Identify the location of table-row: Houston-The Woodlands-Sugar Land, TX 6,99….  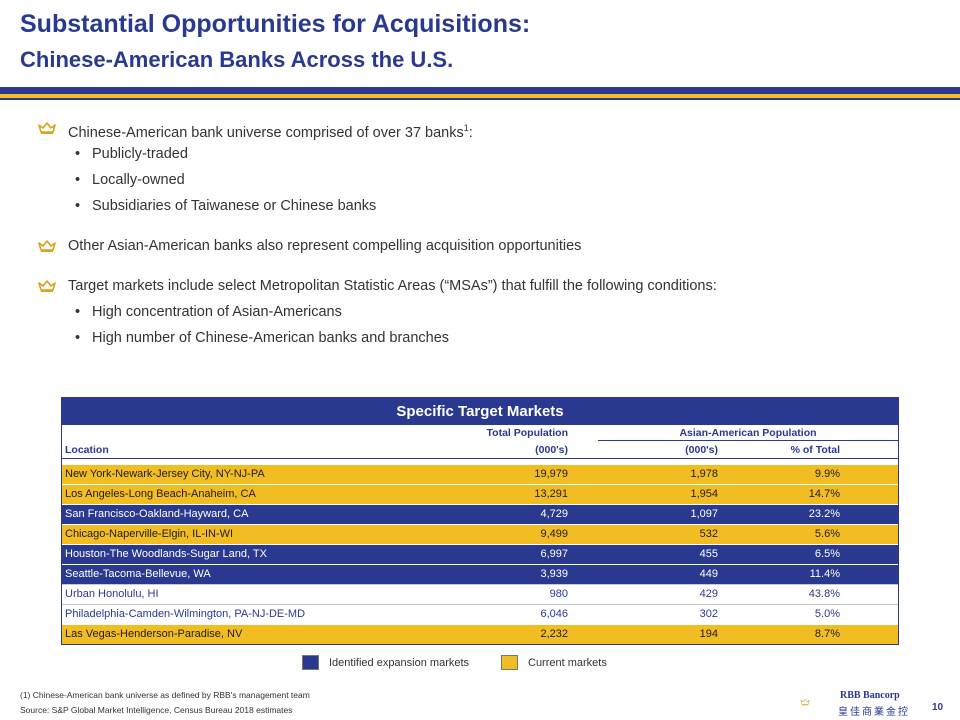
(480, 554).